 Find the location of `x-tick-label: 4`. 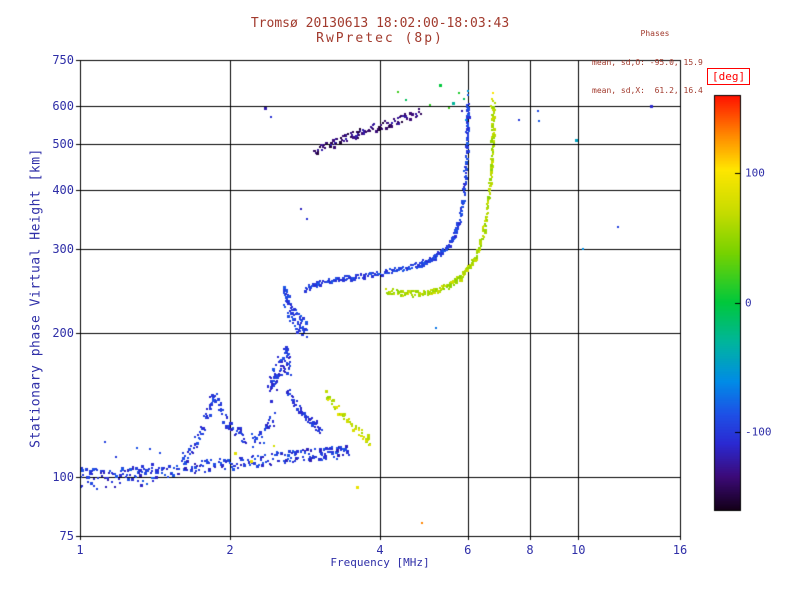

x-tick-label: 4 is located at coordinates (380, 550).